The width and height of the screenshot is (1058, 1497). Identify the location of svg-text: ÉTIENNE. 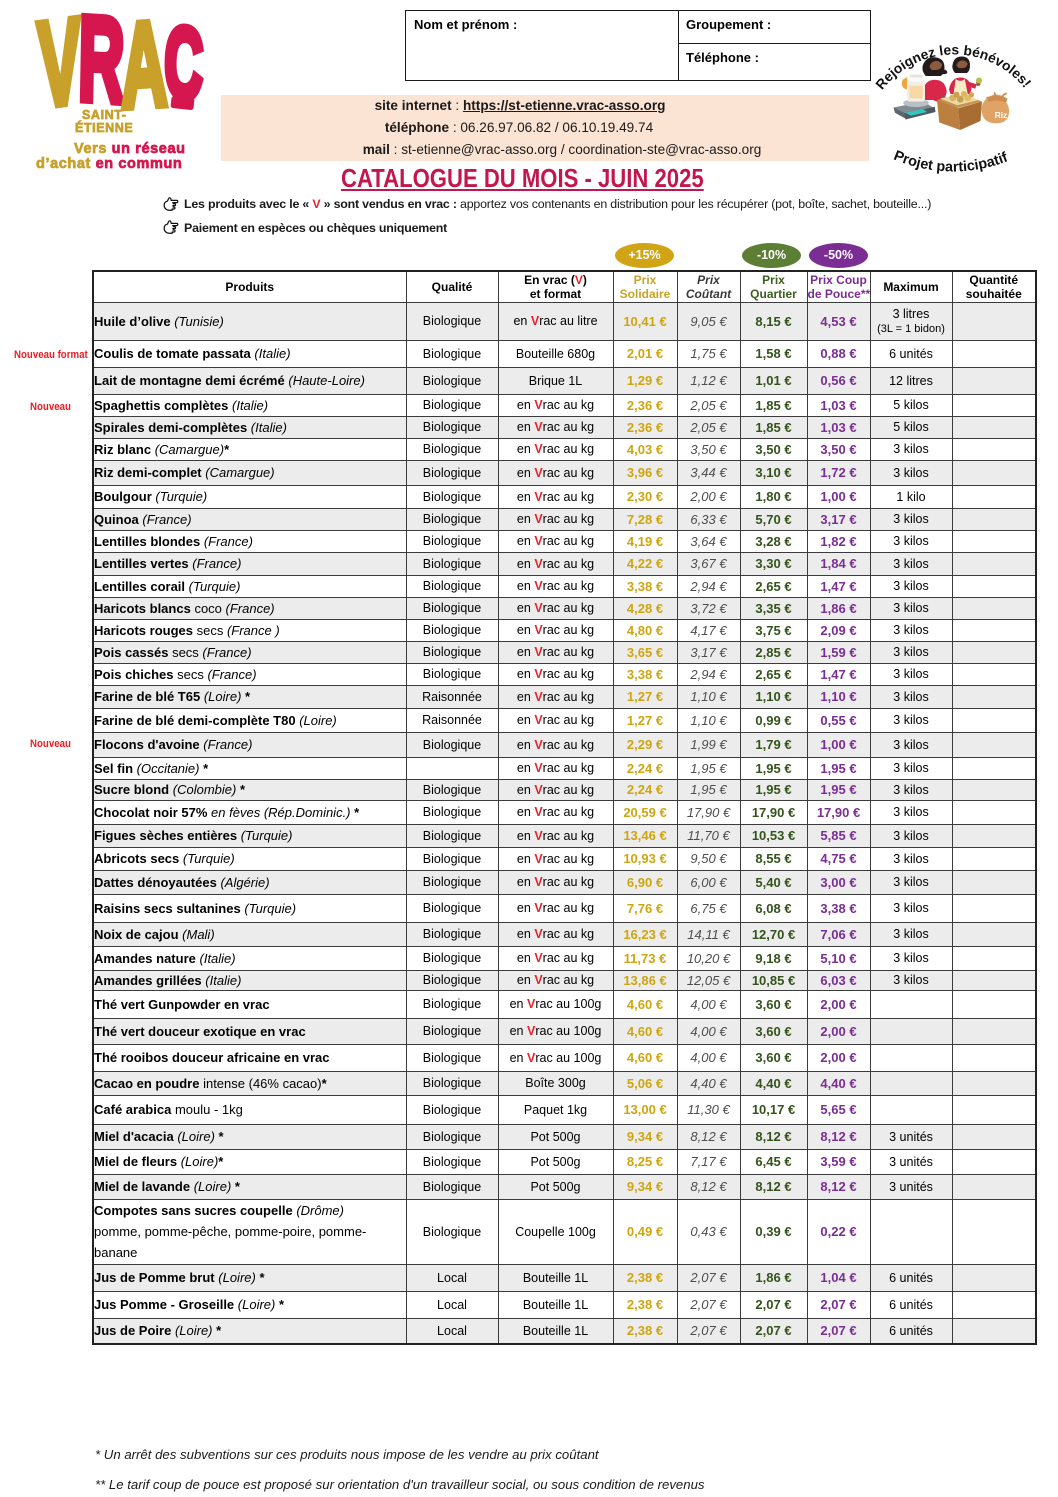
(104, 127).